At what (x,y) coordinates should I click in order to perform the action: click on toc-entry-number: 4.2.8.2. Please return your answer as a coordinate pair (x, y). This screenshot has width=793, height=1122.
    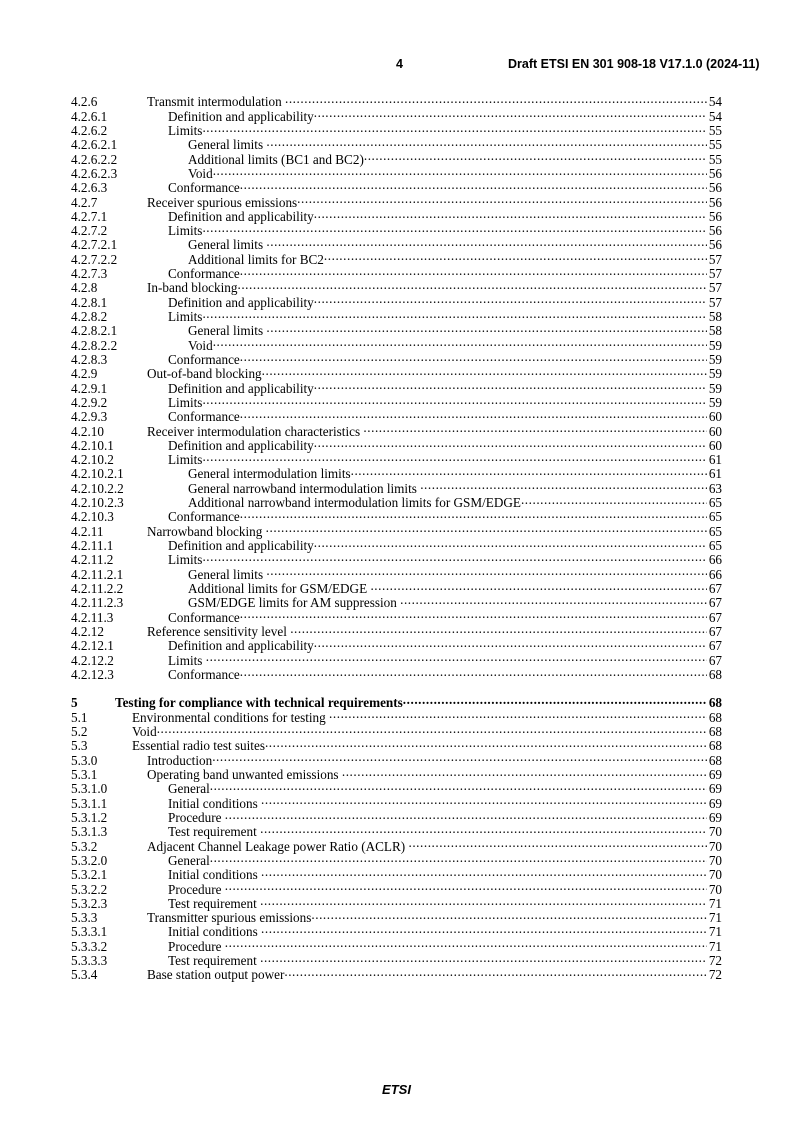
    Looking at the image, I should click on (89, 316).